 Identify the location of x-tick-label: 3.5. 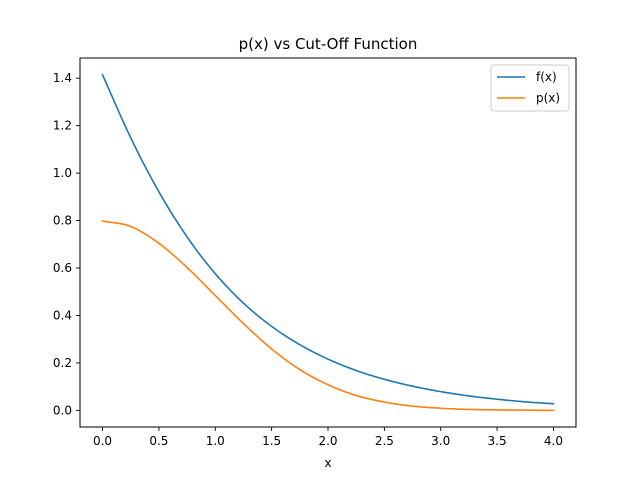
(497, 441).